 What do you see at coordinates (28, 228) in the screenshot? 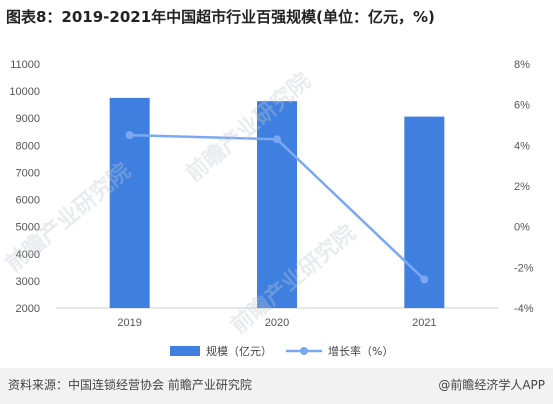
I see `y-left-tick-label: 5000` at bounding box center [28, 228].